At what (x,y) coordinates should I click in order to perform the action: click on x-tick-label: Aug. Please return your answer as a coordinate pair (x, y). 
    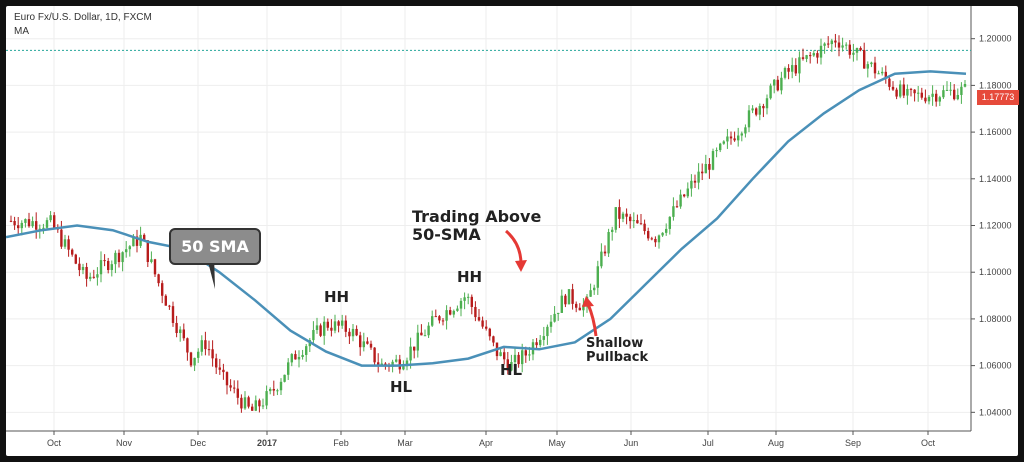
    Looking at the image, I should click on (776, 443).